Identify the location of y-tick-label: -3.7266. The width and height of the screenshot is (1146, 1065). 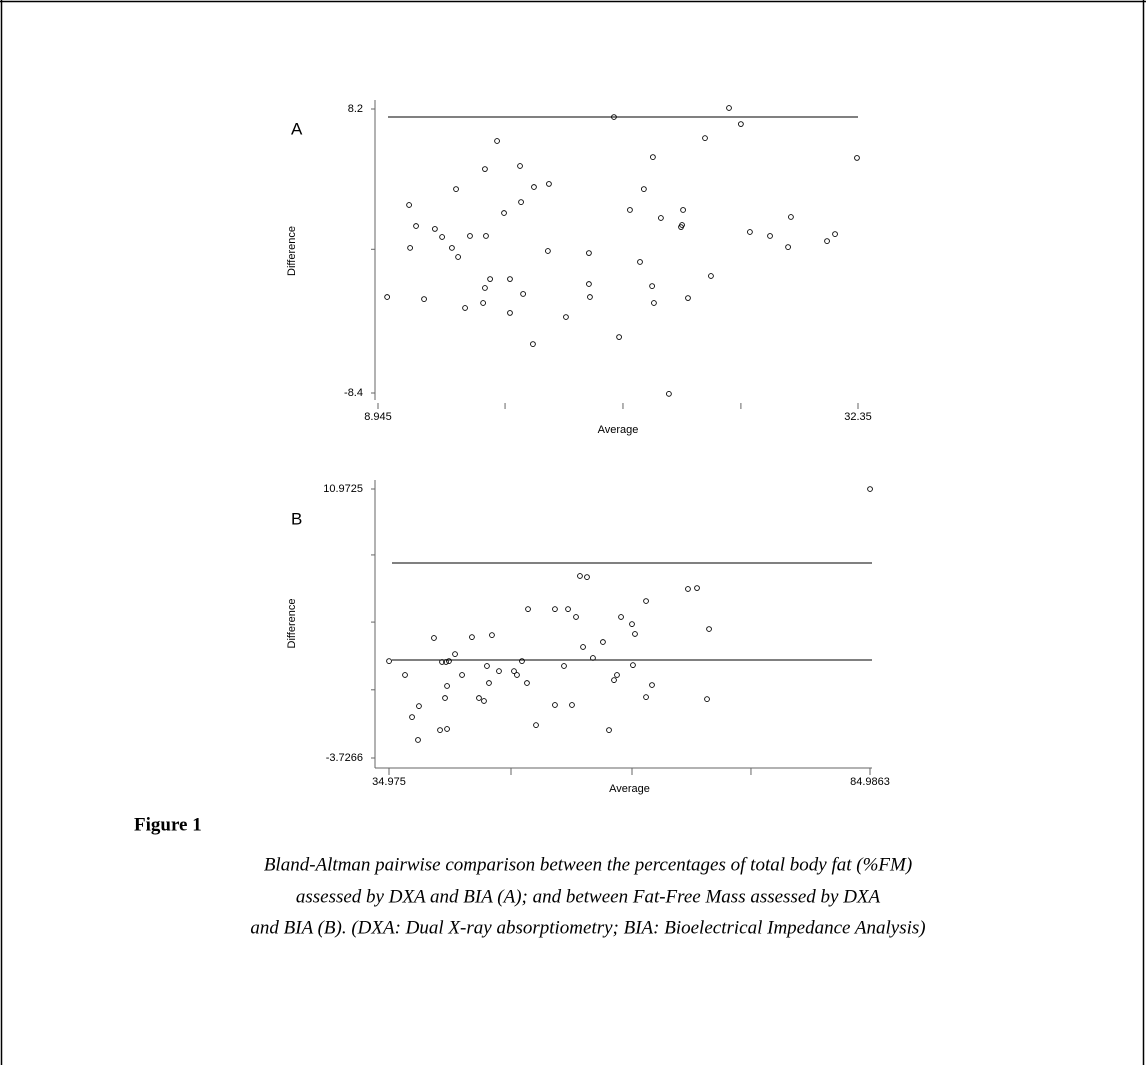
(344, 758).